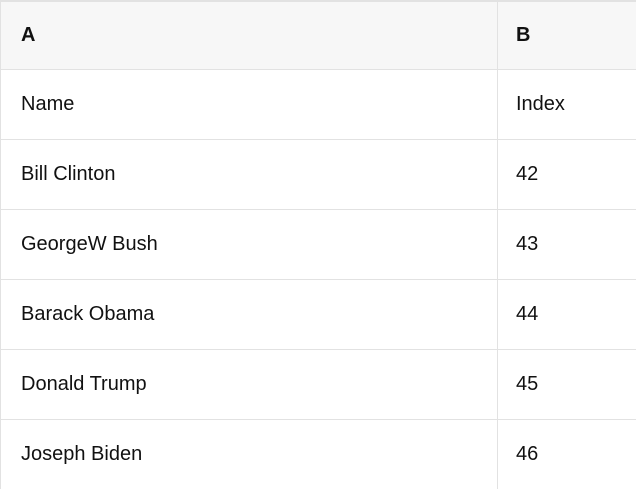 Image resolution: width=636 pixels, height=489 pixels. I want to click on table-row: GeorgeW Bush 43, so click(318, 245).